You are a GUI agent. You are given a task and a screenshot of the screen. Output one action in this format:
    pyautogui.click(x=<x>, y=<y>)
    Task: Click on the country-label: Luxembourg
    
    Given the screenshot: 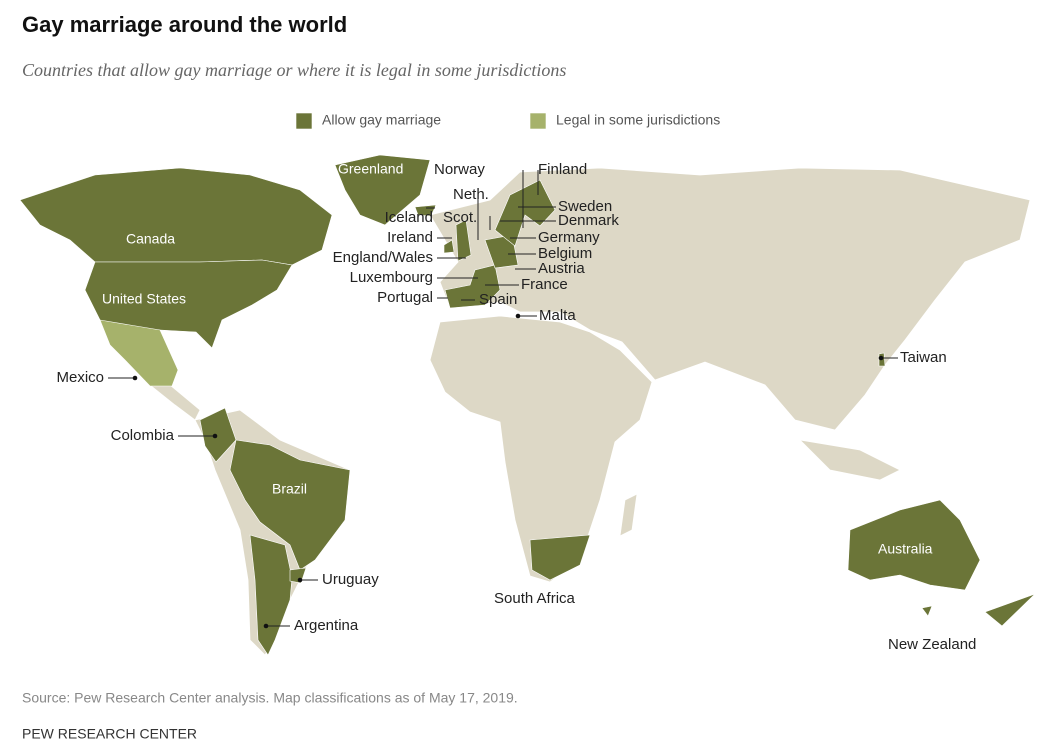 What is the action you would take?
    pyautogui.click(x=391, y=277)
    